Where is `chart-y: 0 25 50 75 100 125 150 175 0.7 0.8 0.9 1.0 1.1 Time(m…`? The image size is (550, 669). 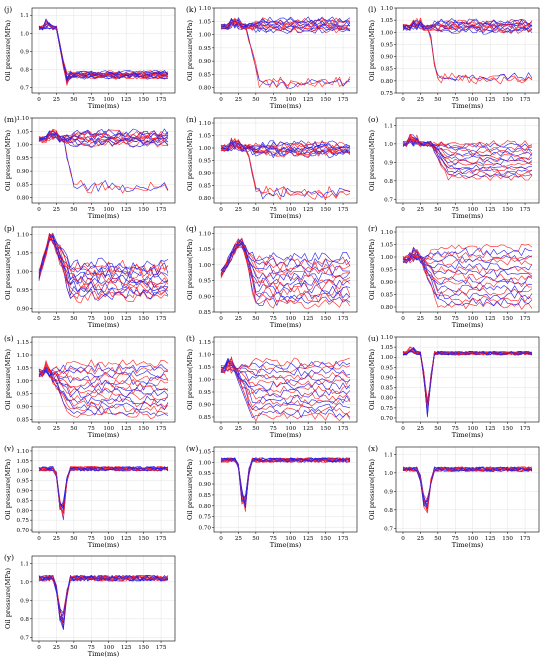 chart-y: 0 25 50 75 100 125 150 175 0.7 0.8 0.9 1.0 1.1 Time(m… is located at coordinates (90, 605).